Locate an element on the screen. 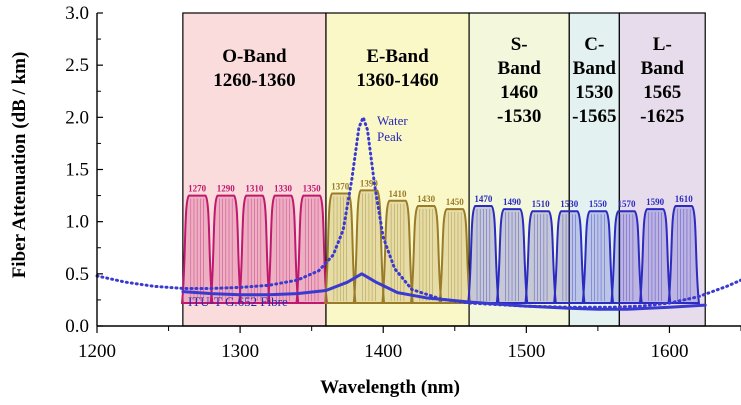 Image resolution: width=741 pixels, height=405 pixels. fibre-curve is located at coordinates (444, 291).